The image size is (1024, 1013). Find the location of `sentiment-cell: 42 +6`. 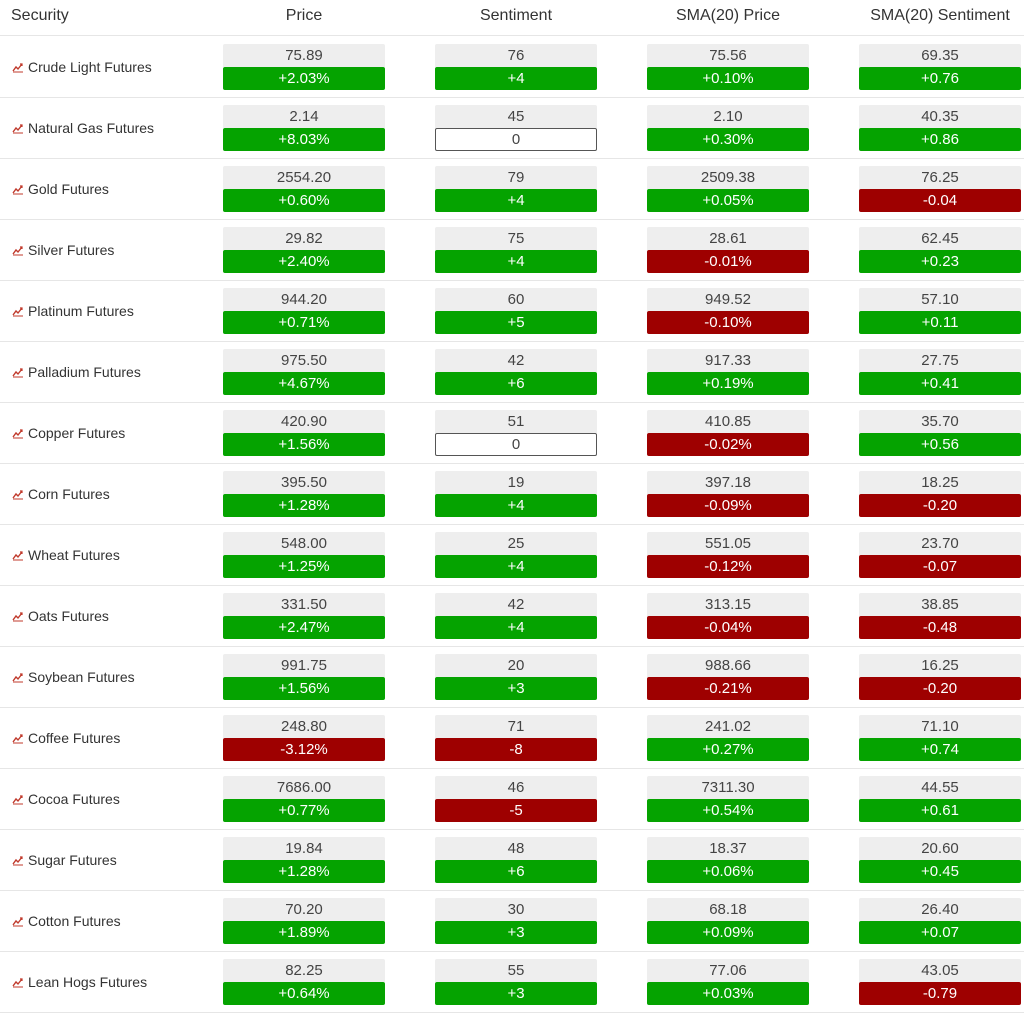

sentiment-cell: 42 +6 is located at coordinates (516, 372).